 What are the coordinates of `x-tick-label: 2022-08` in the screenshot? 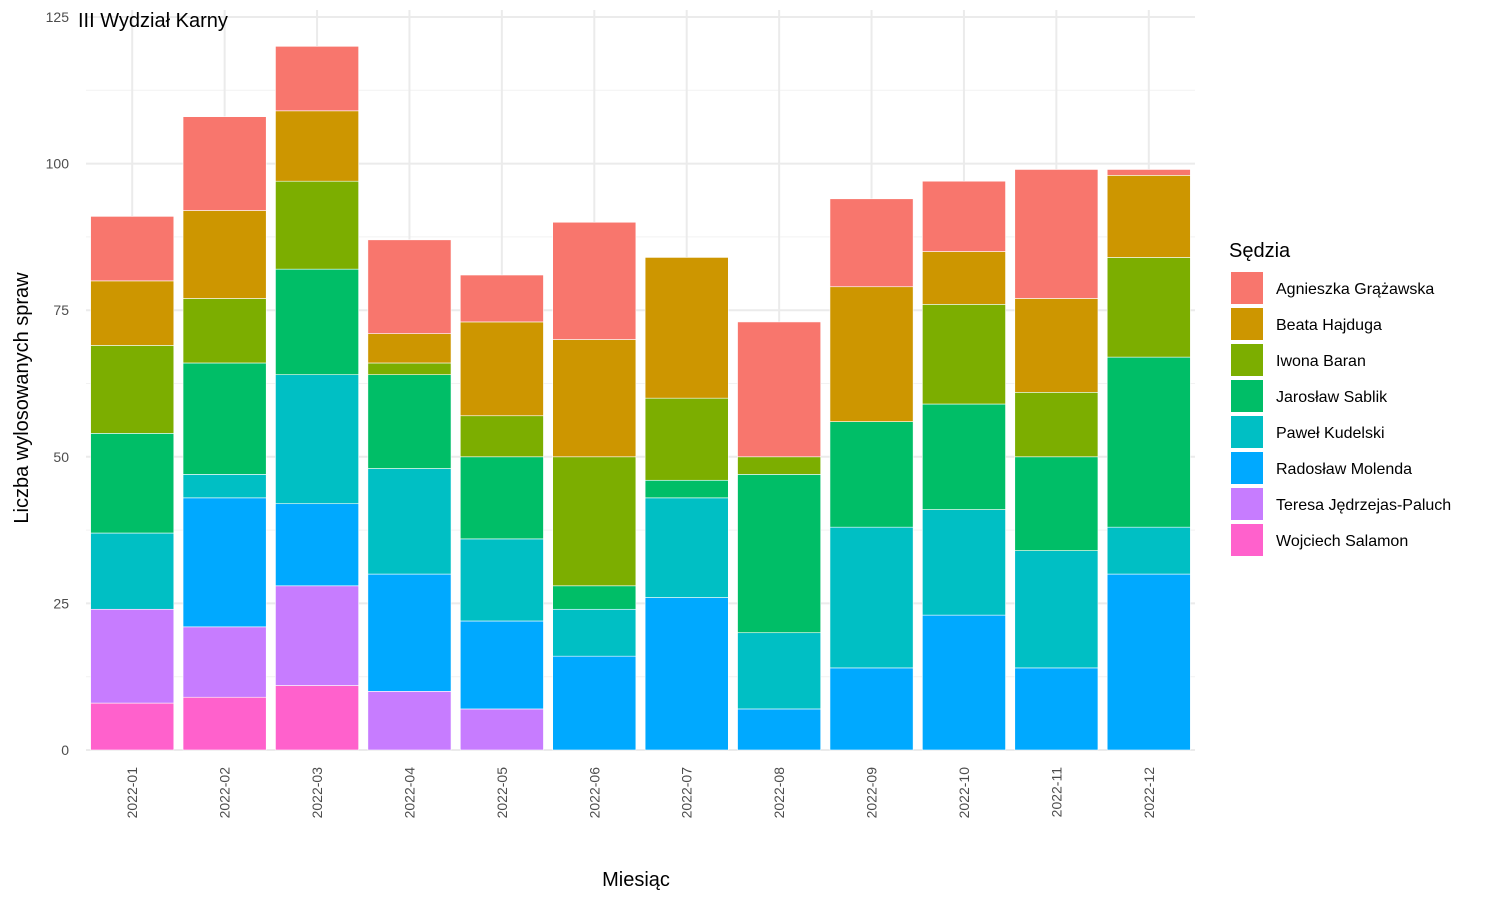 It's located at (779, 793).